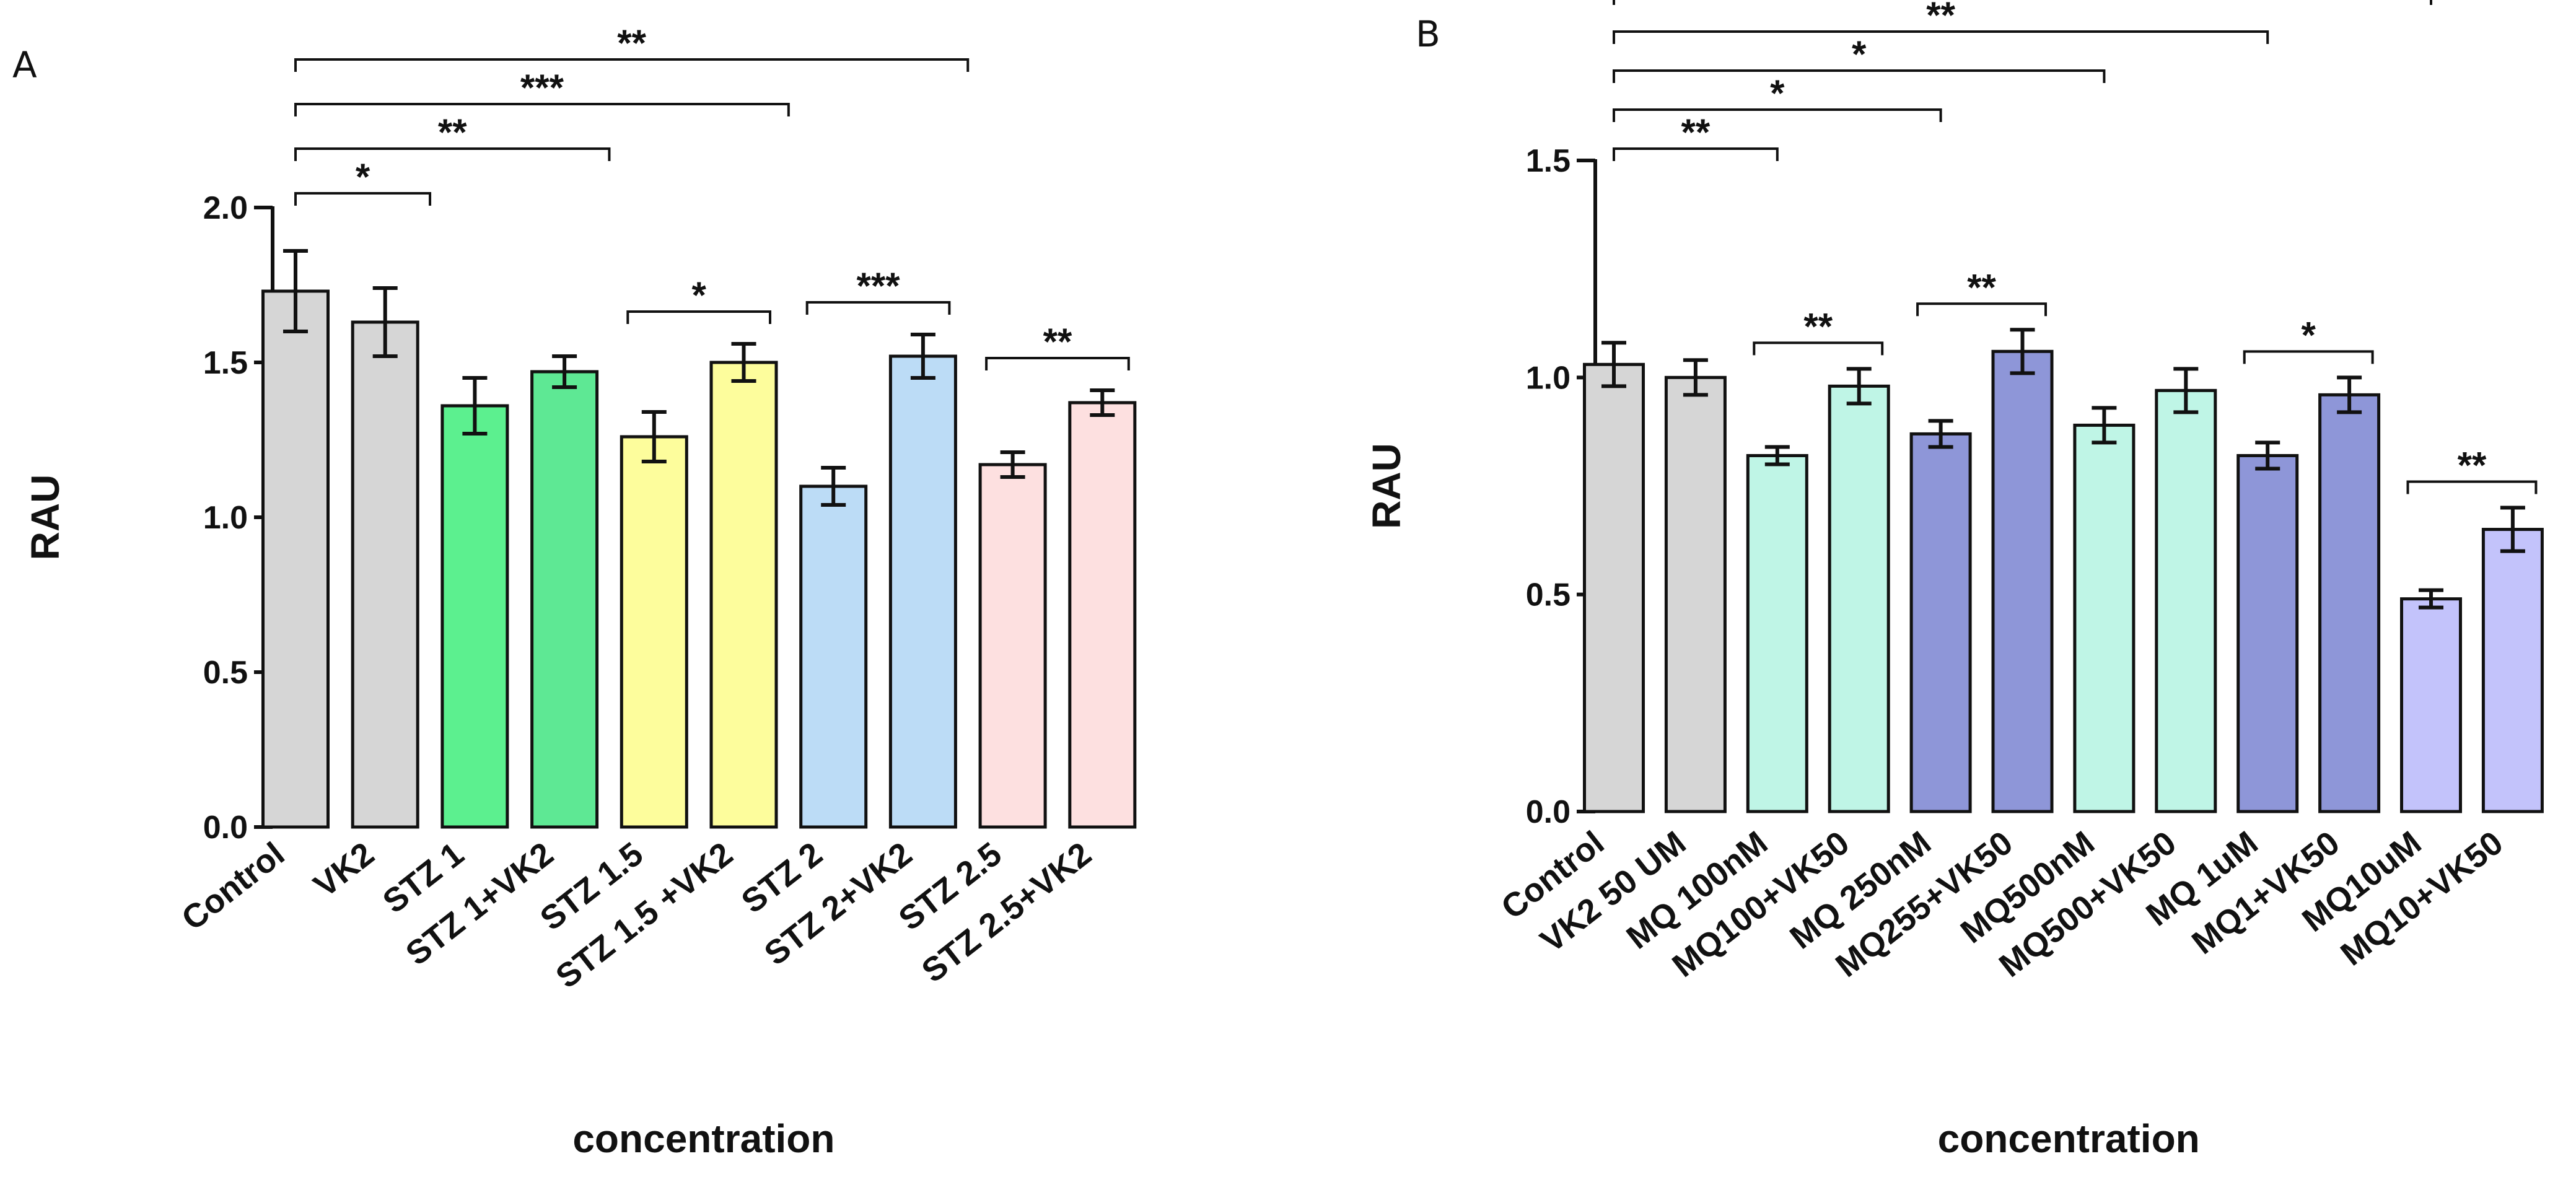  Describe the element at coordinates (233, 886) in the screenshot. I see `panel-a-category-label: Control` at that location.